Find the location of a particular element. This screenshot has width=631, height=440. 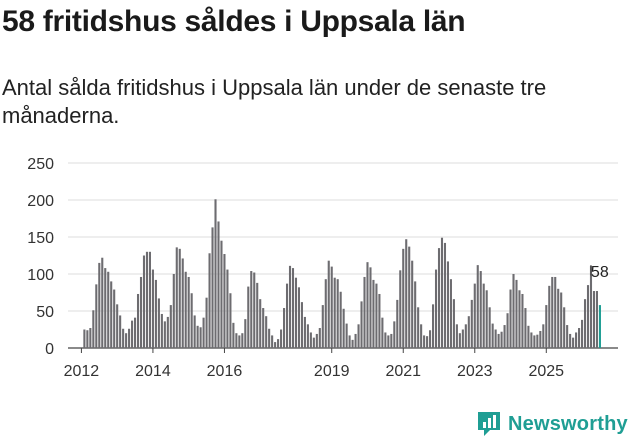

x-tick-label: 2021 is located at coordinates (403, 371).